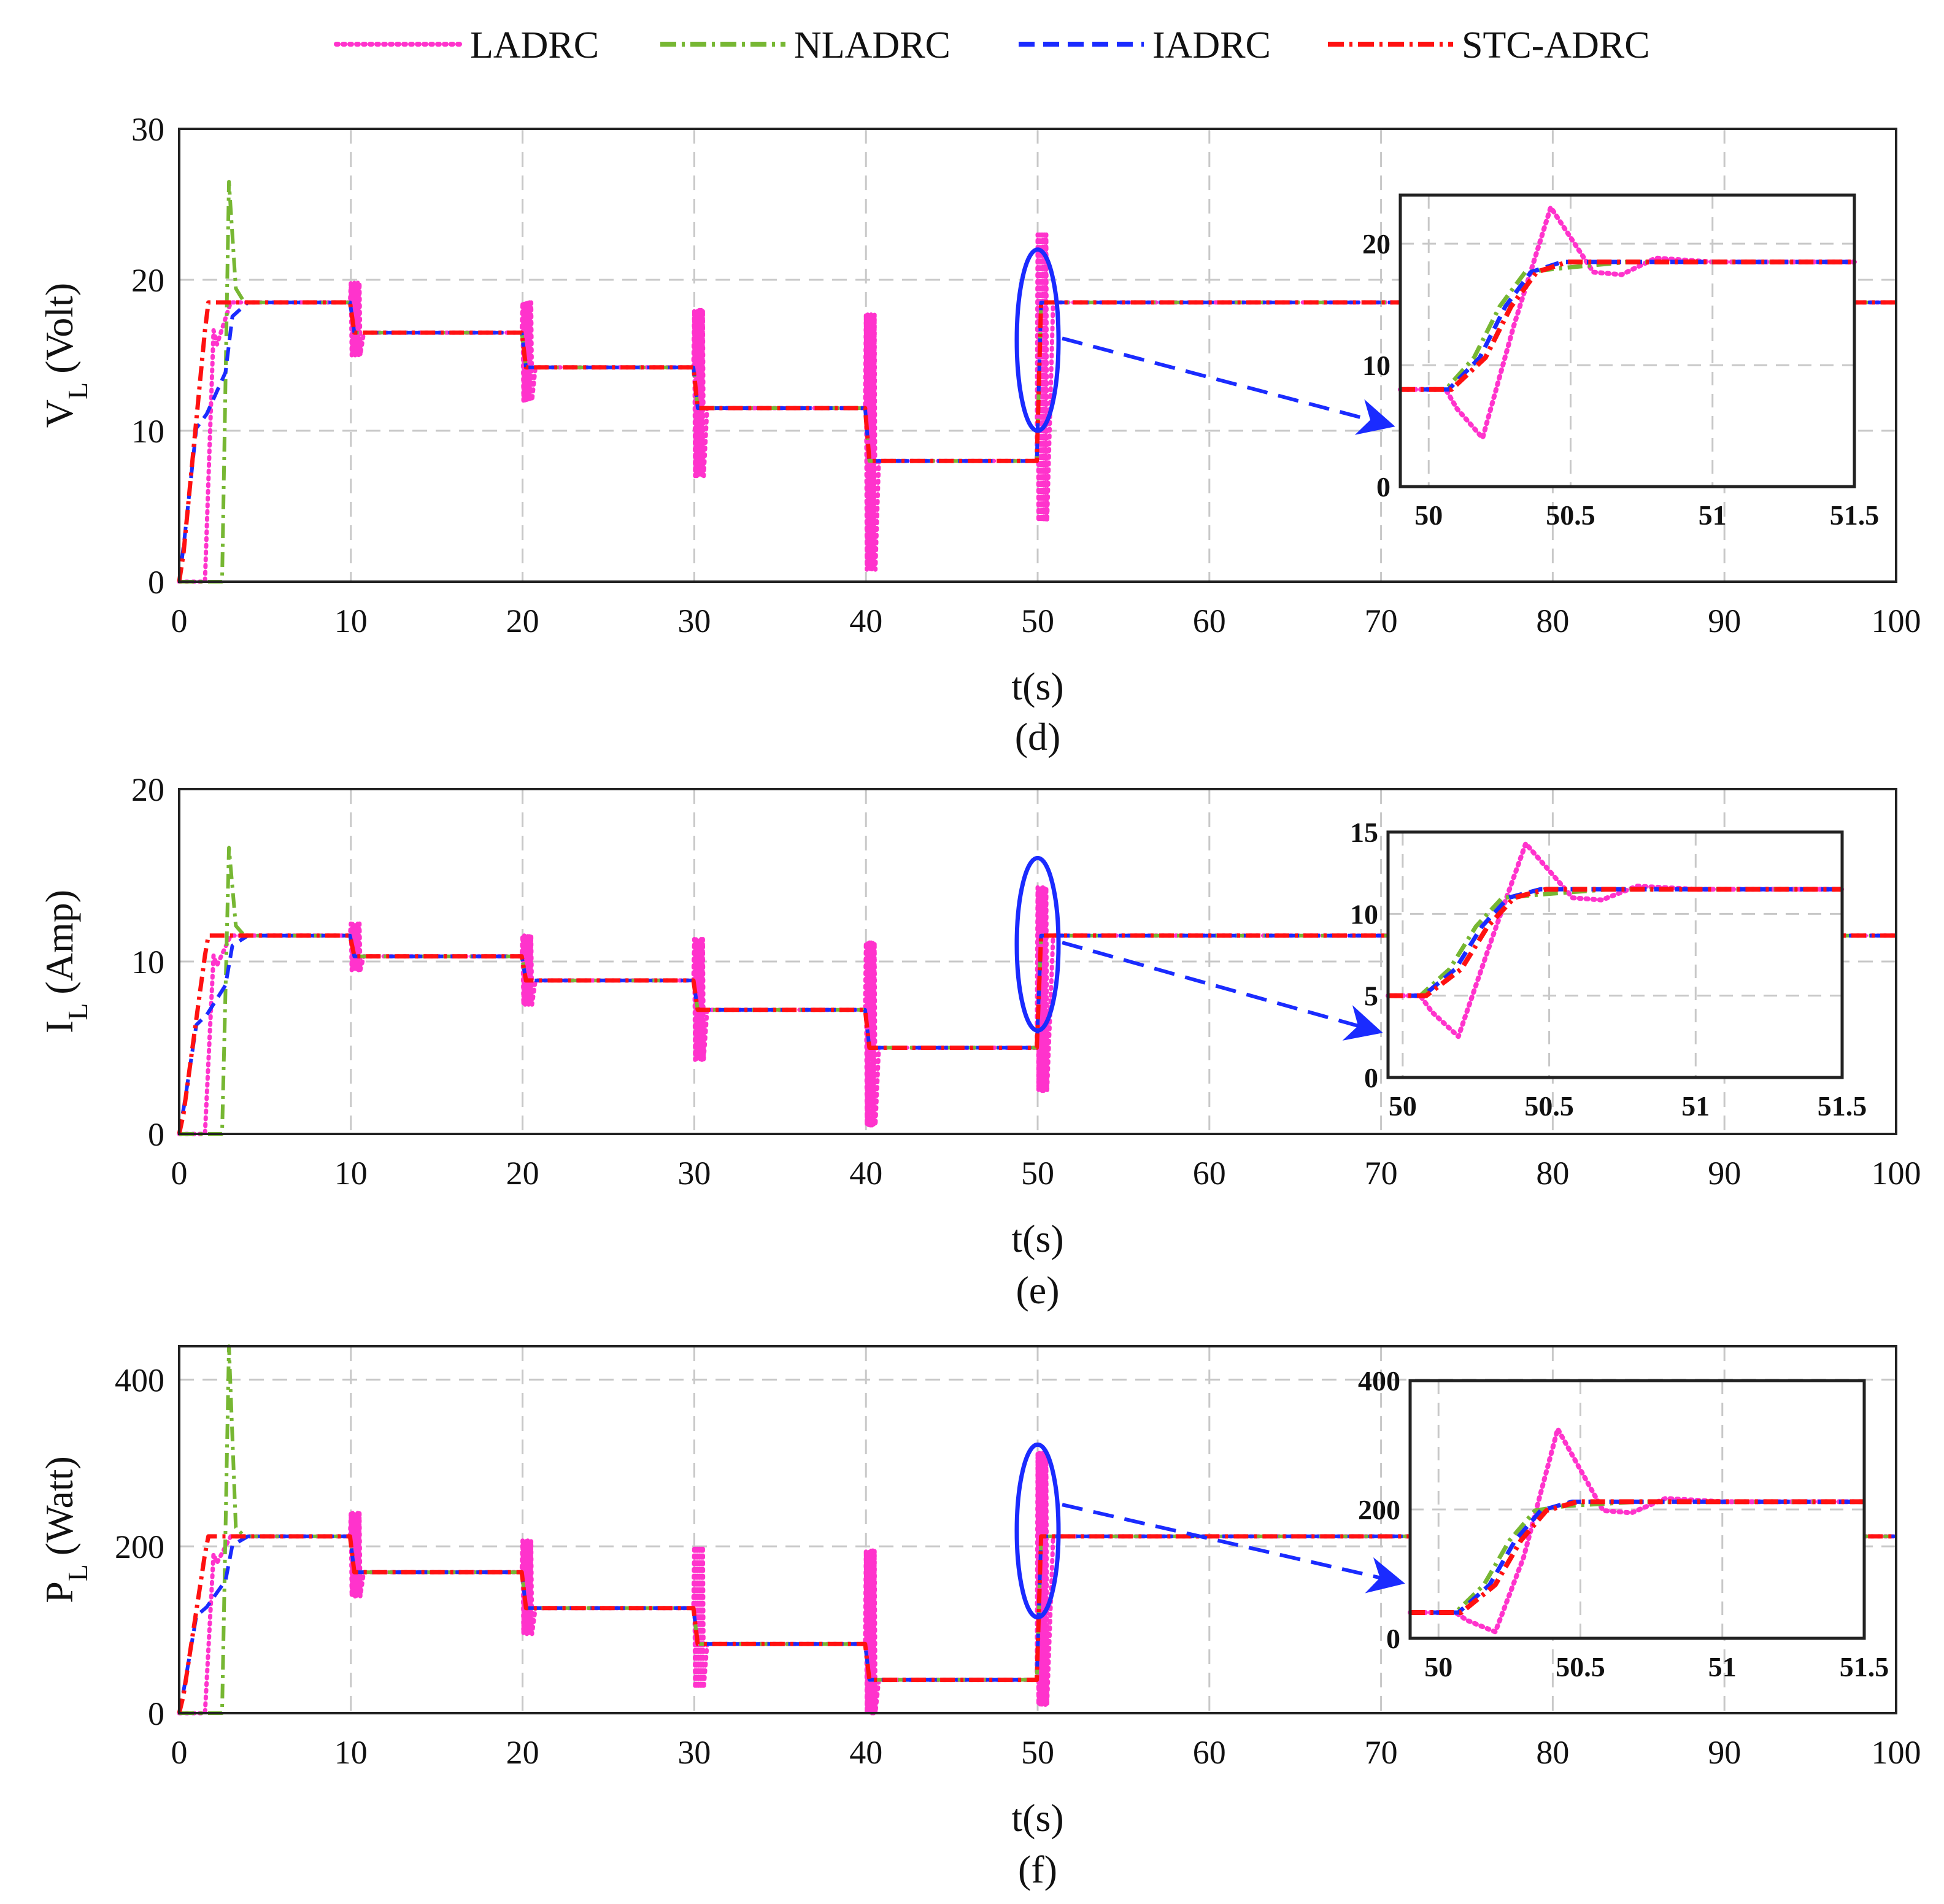  What do you see at coordinates (1211, 45) in the screenshot?
I see `legend-label-iadrc: IADRC` at bounding box center [1211, 45].